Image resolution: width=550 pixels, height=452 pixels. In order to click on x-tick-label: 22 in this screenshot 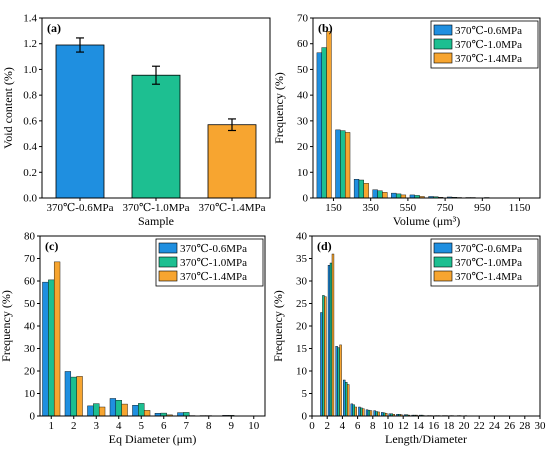, I will do `click(479, 426)`.